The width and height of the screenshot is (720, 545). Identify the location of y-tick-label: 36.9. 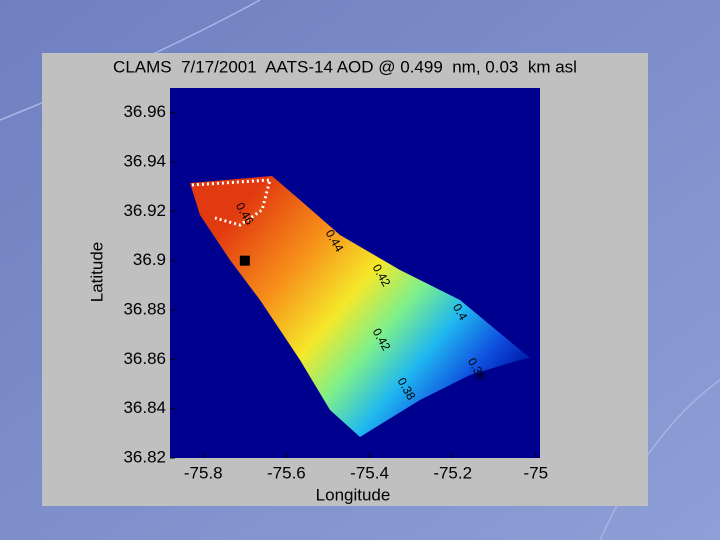
(149, 259).